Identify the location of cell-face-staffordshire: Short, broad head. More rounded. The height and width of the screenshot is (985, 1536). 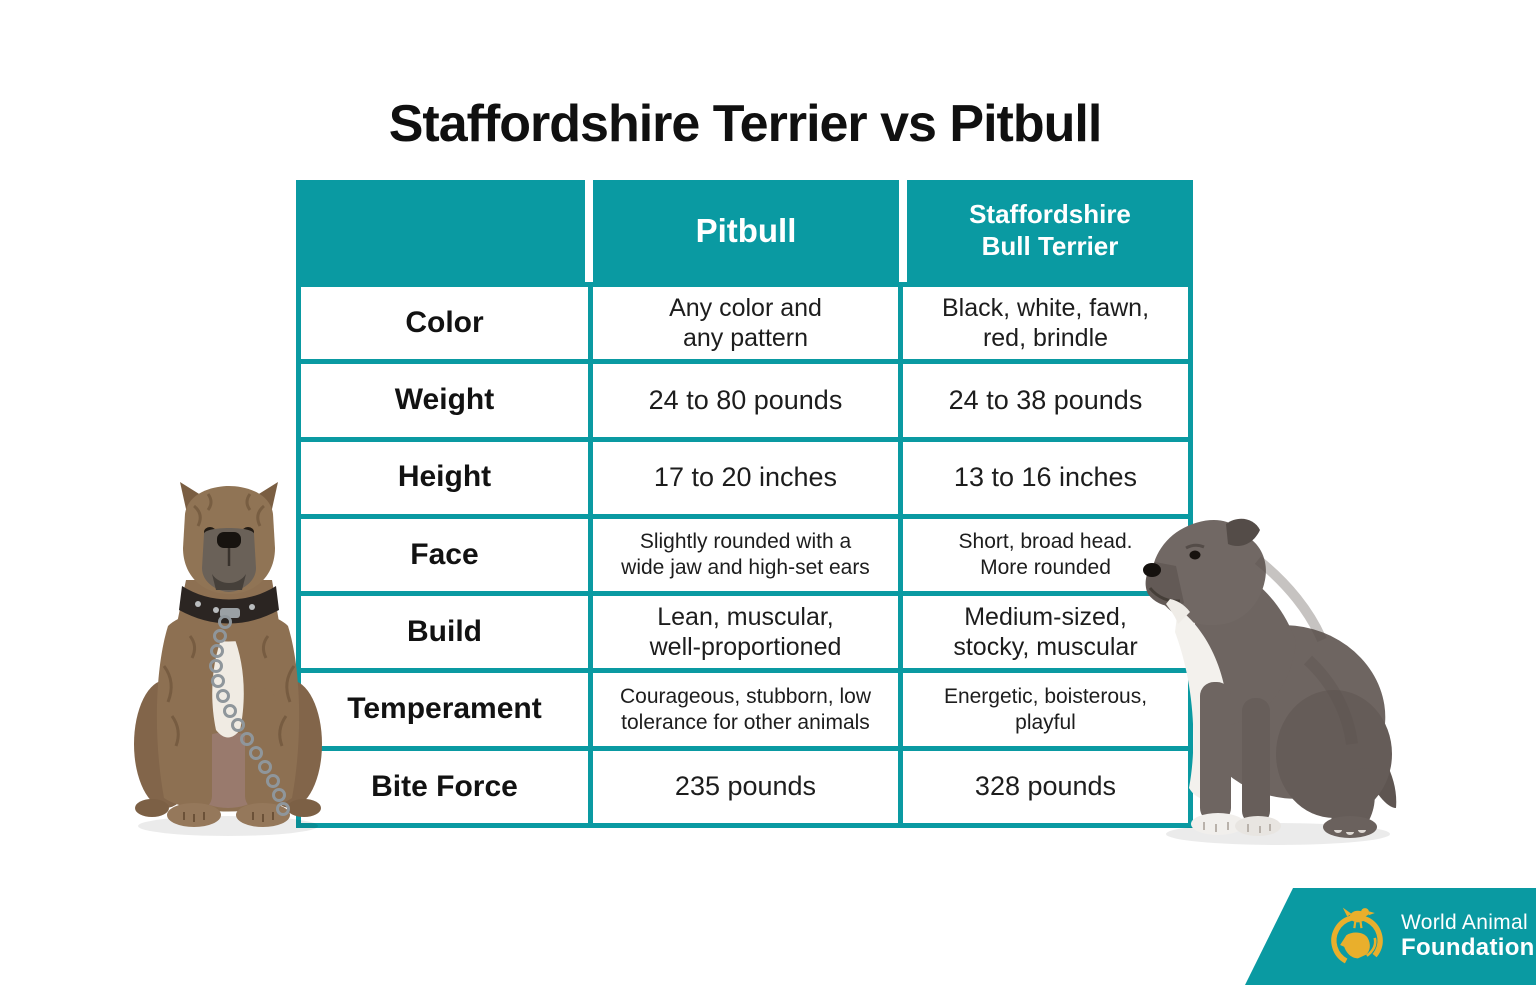
(1045, 555).